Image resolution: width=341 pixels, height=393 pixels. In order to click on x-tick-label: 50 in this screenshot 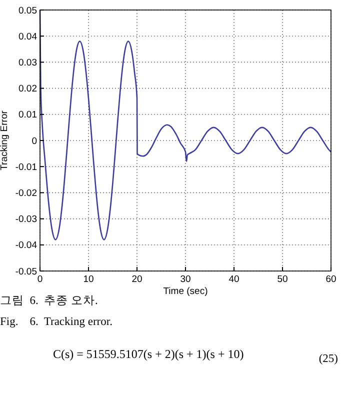, I will do `click(282, 279)`.